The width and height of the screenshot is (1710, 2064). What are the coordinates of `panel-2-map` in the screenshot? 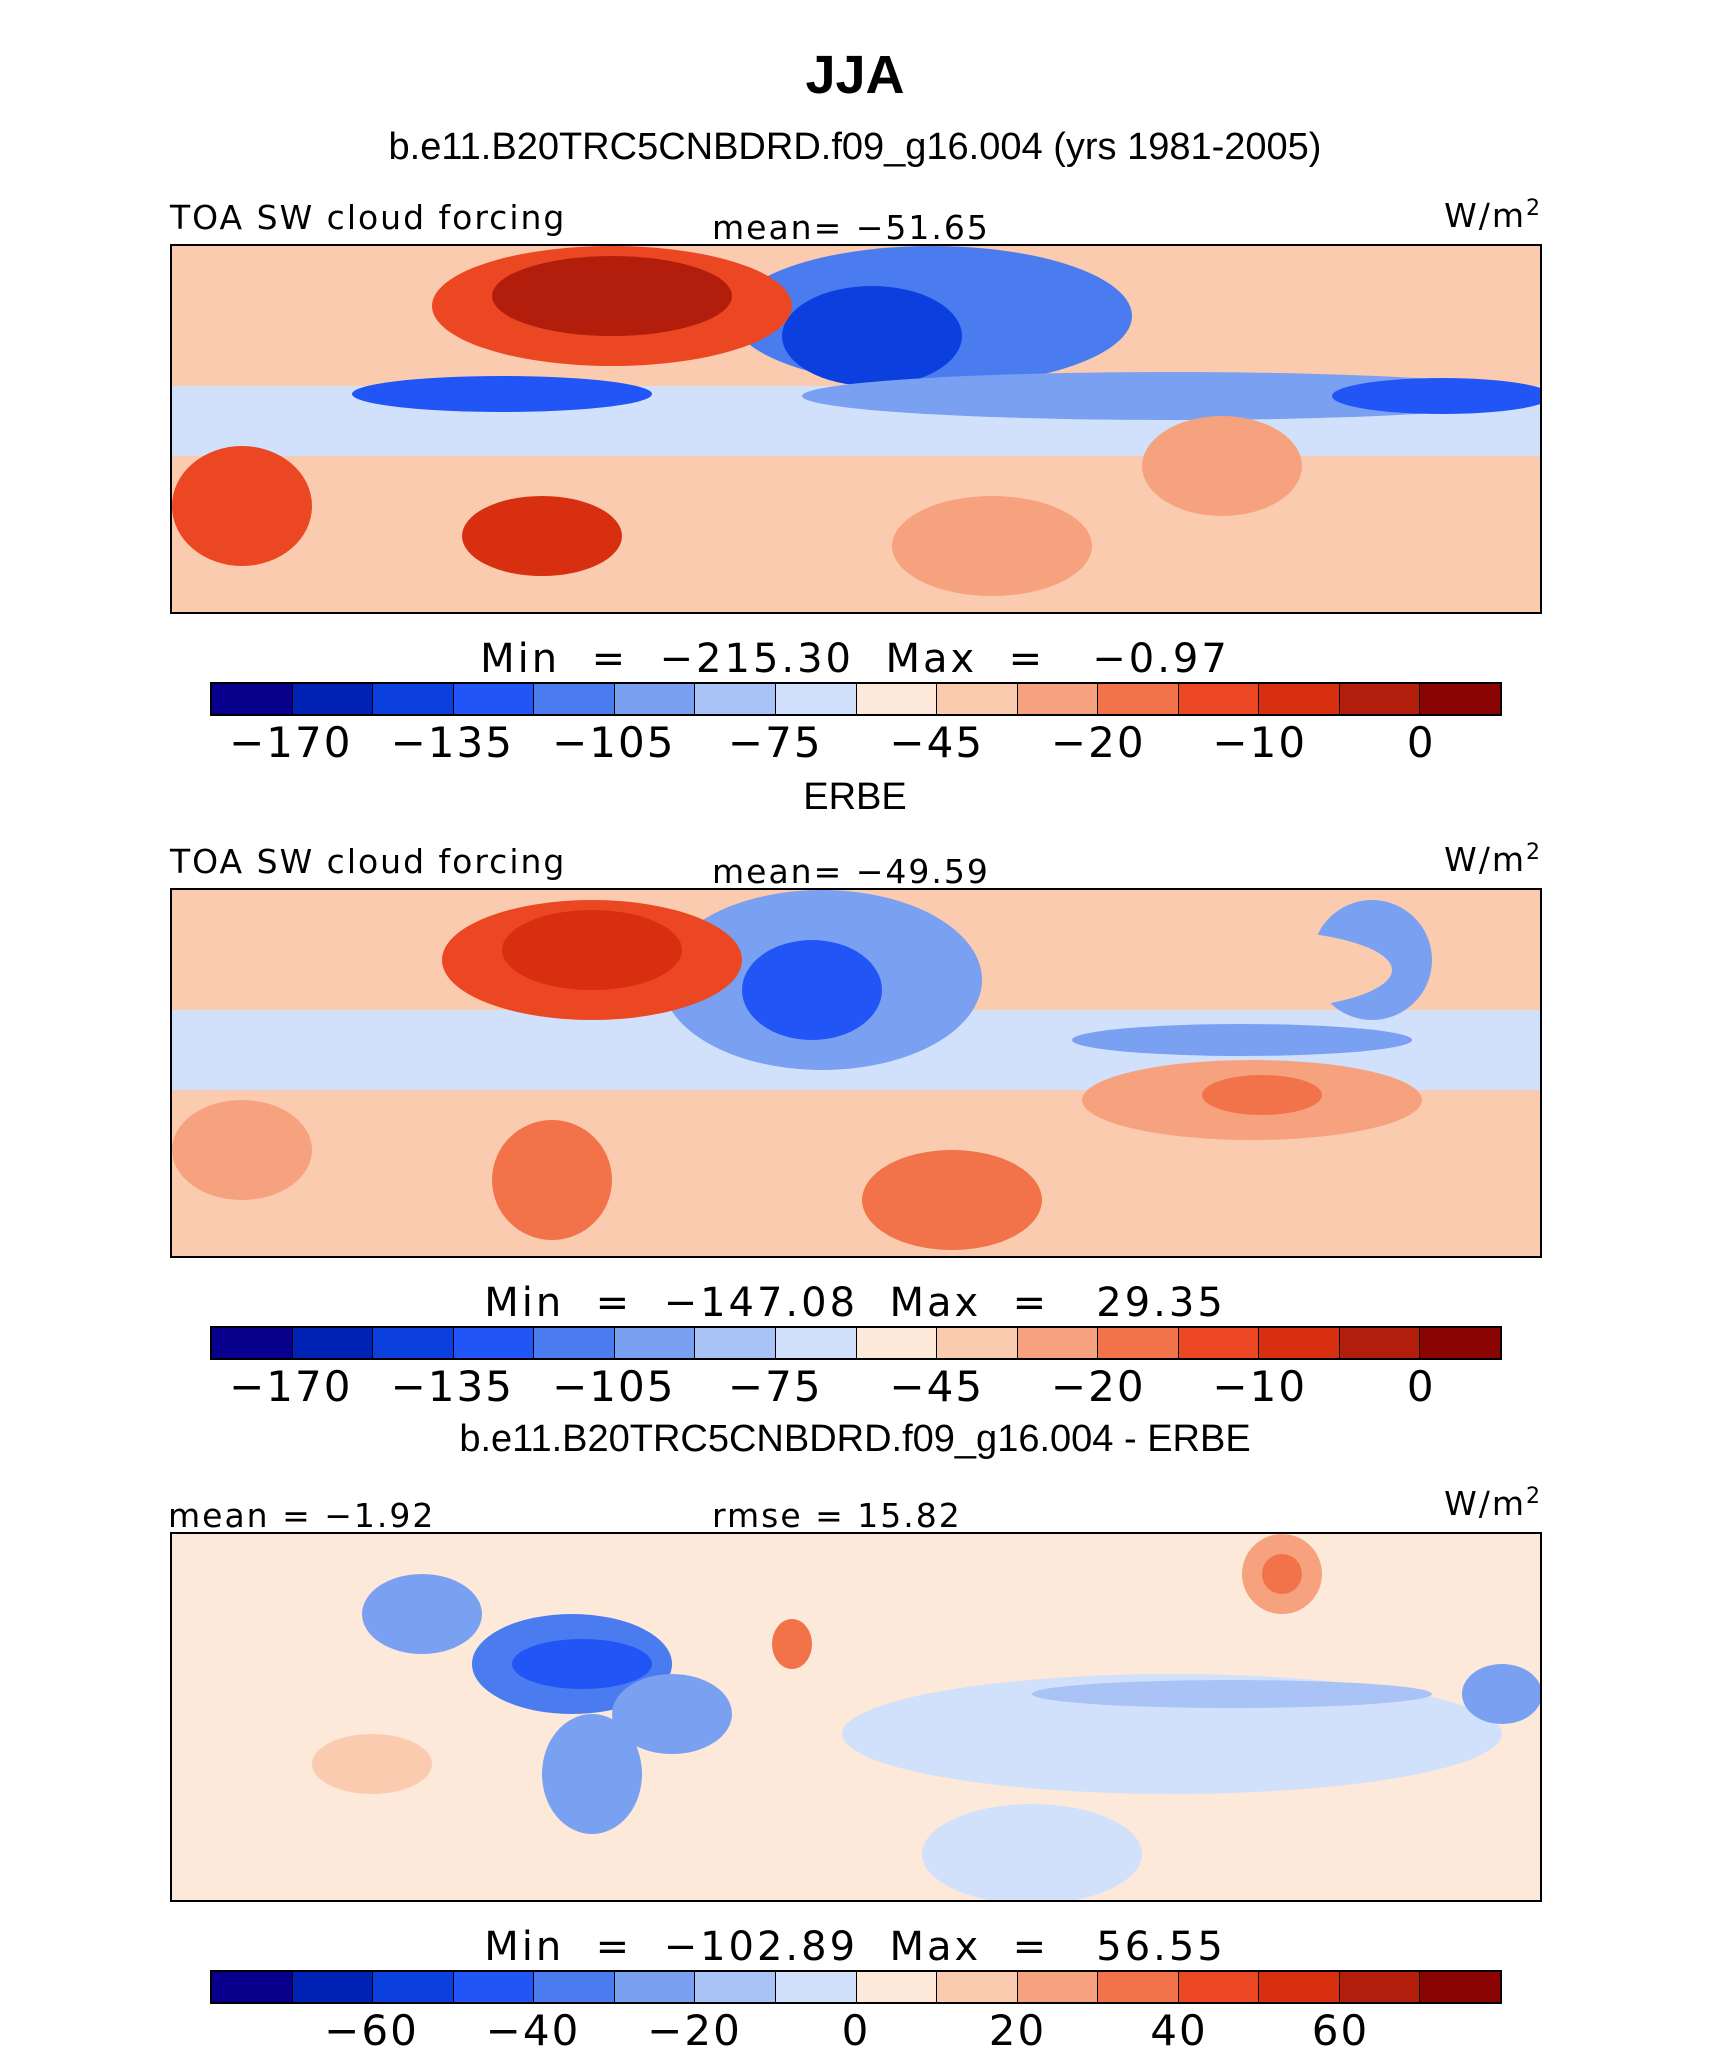 It's located at (856, 1073).